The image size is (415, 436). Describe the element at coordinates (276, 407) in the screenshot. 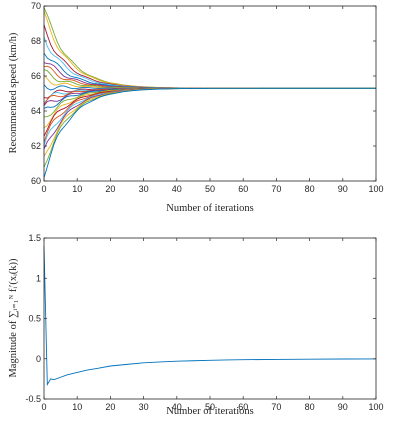

I see `gradient-chart-xtick-label: 70` at that location.